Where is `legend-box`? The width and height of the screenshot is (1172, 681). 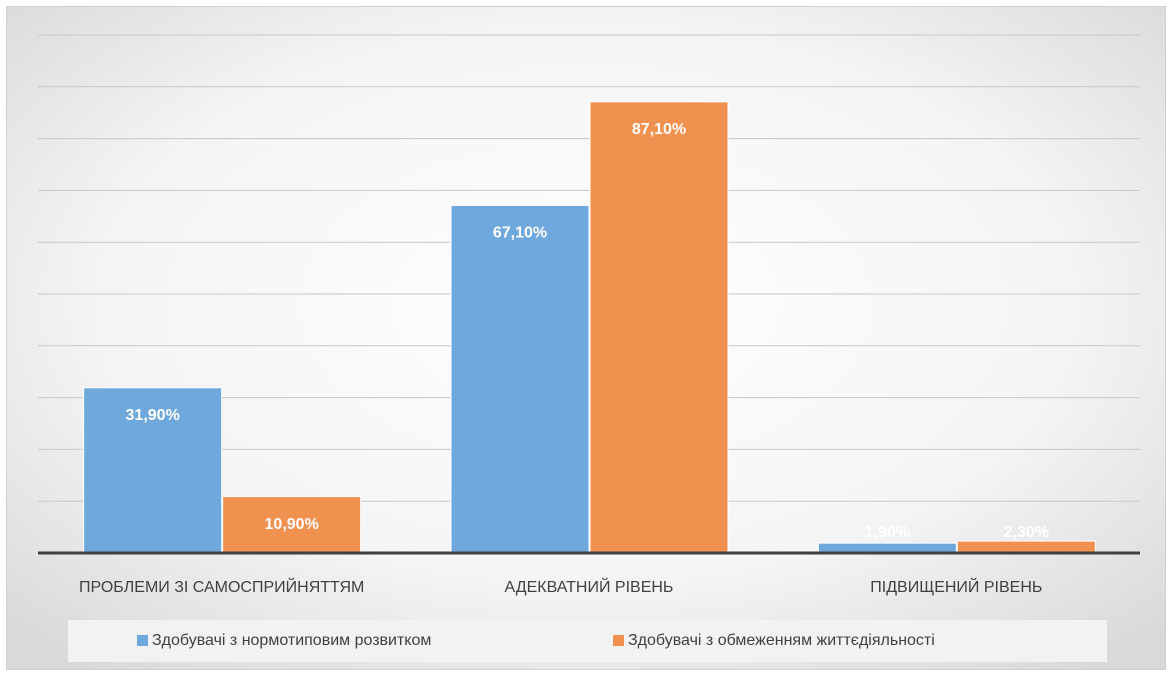
legend-box is located at coordinates (587, 641).